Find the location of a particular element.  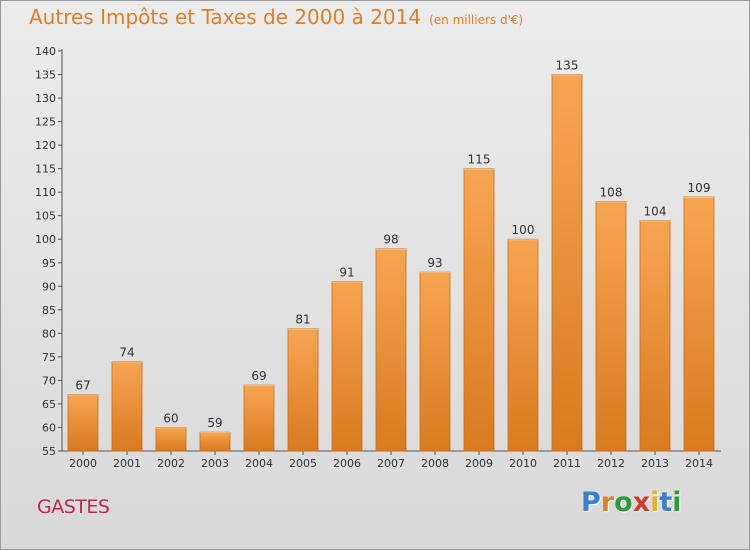

bar-group: 100 is located at coordinates (523, 337).